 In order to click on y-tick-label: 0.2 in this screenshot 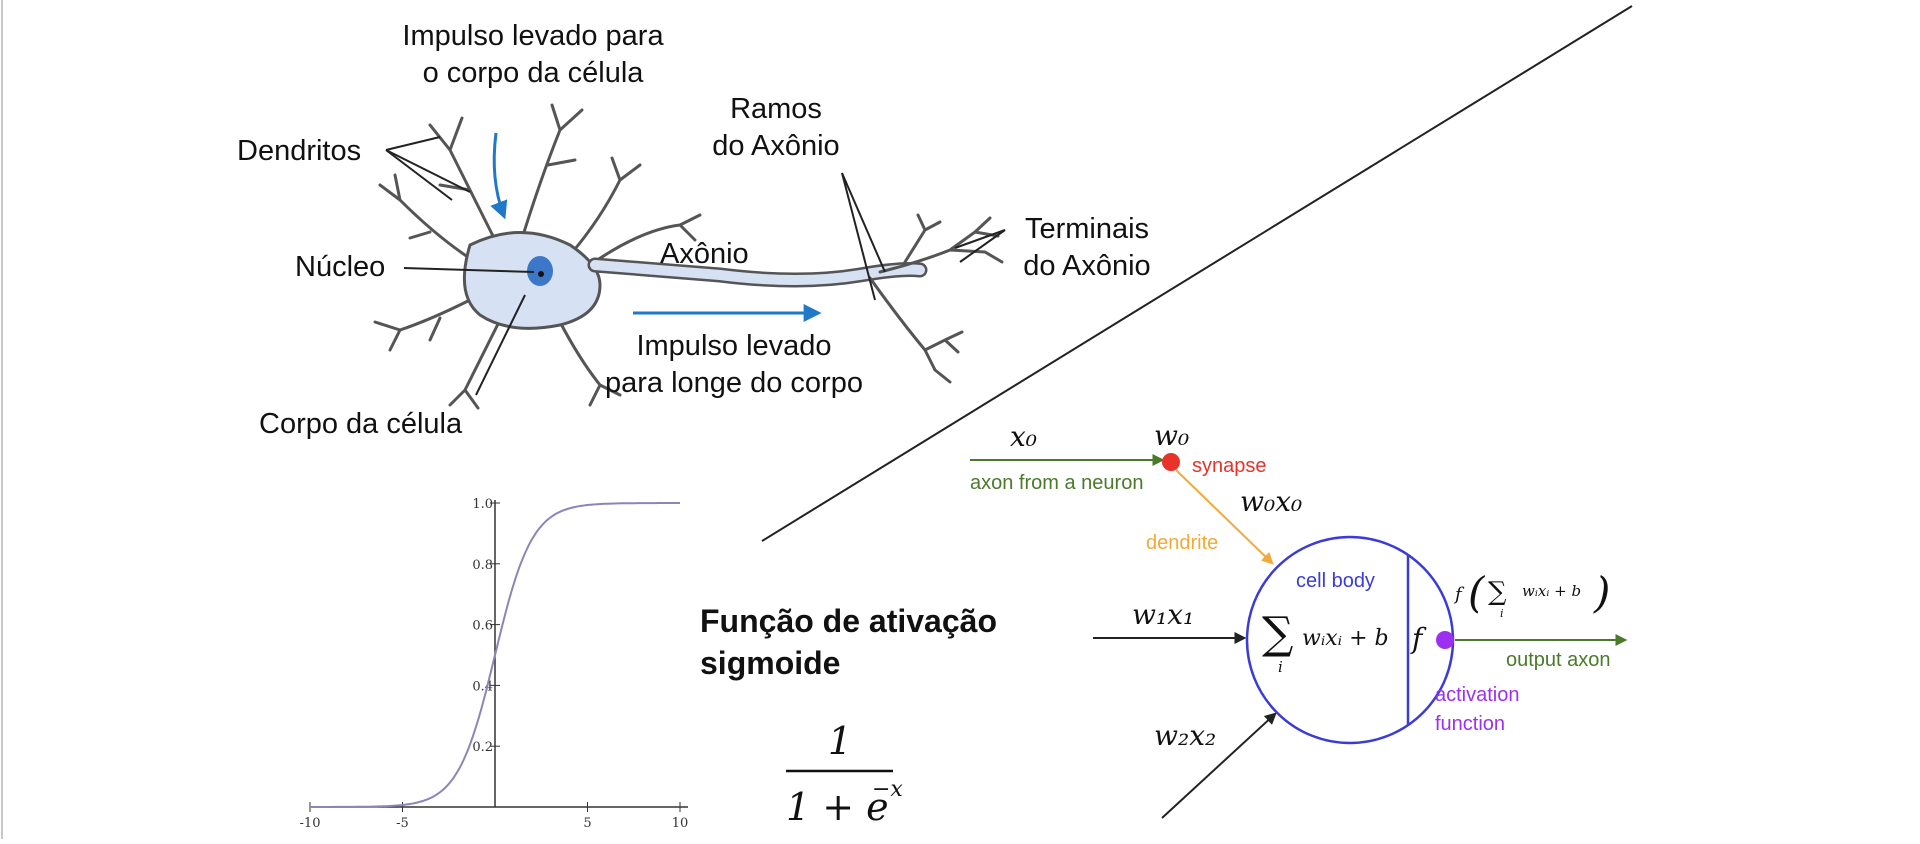, I will do `click(482, 747)`.